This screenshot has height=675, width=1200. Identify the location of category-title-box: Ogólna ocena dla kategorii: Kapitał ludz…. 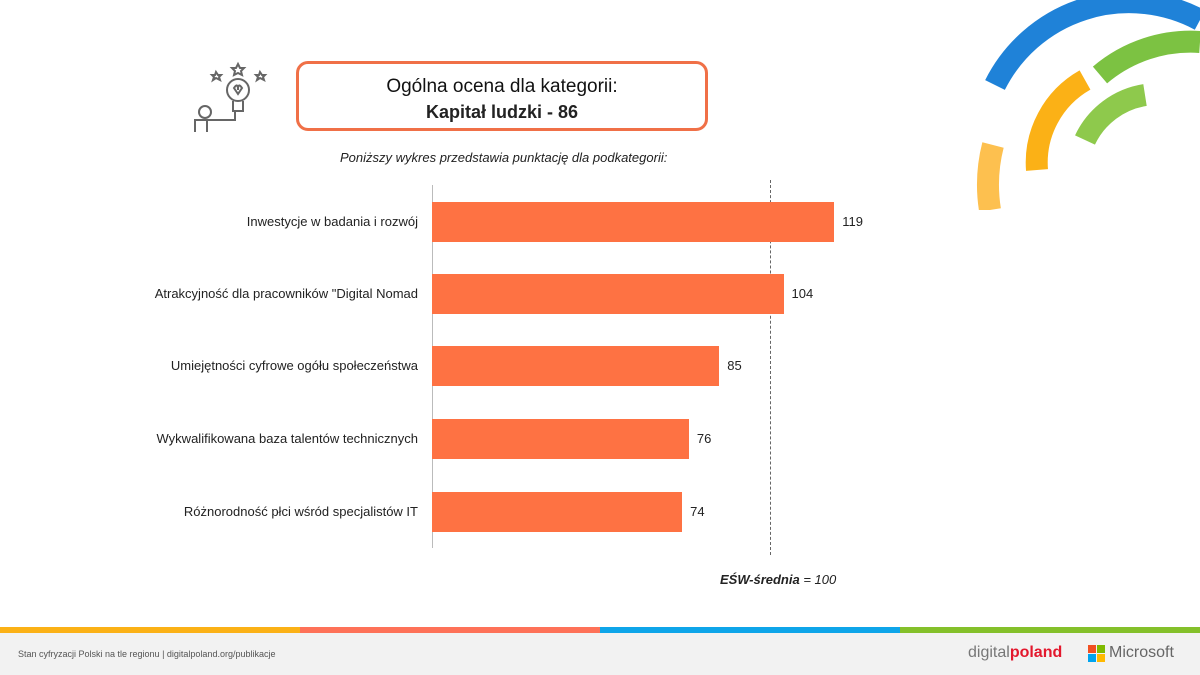
(502, 96).